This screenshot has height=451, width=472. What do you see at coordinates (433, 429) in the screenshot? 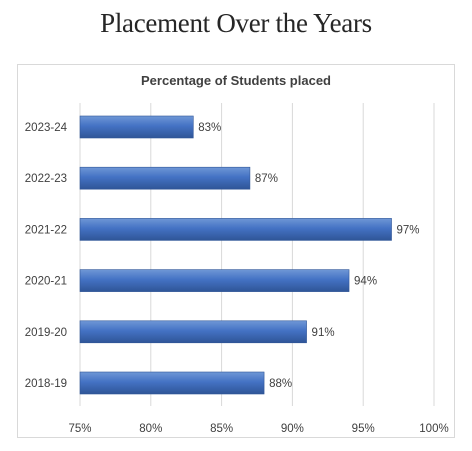
I see `x-tick-label: 100%` at bounding box center [433, 429].